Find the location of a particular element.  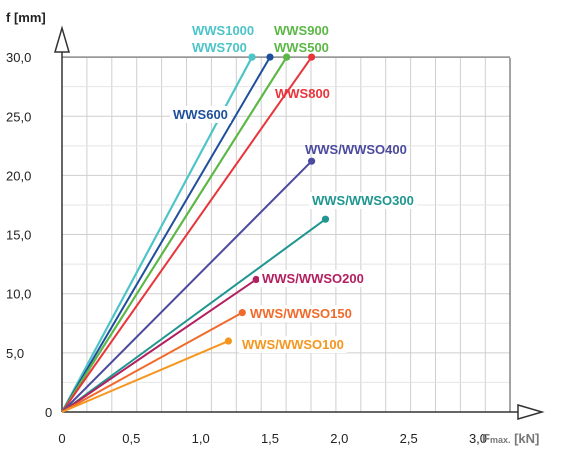

x-tick-labels: 0 0,5 1,0 1,5 2,0 2,5 3,0 is located at coordinates (272, 438).